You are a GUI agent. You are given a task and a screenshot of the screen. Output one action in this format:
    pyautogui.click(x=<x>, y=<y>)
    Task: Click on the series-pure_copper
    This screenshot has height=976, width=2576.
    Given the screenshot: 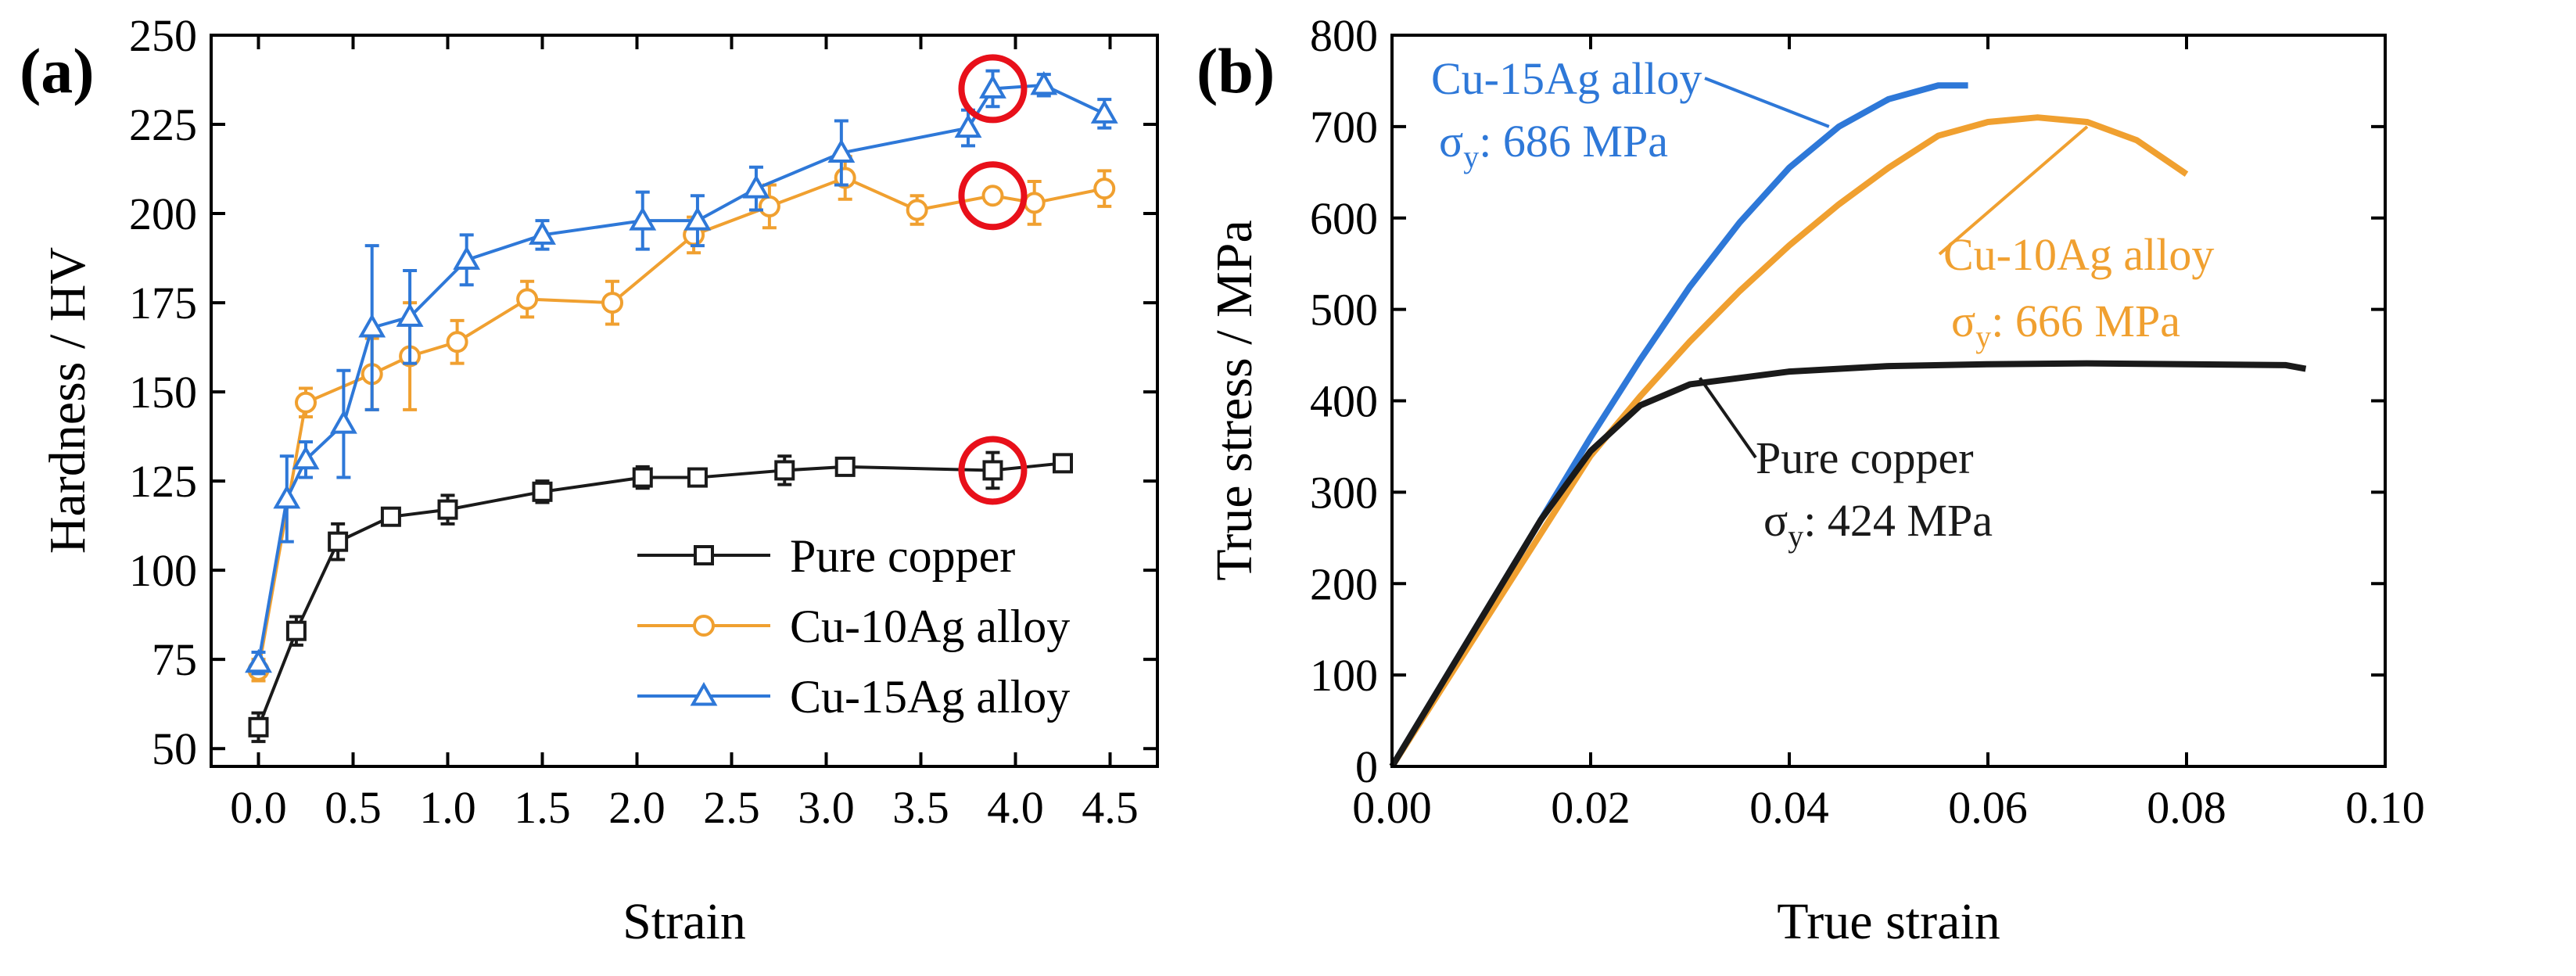 What is the action you would take?
    pyautogui.click(x=660, y=597)
    